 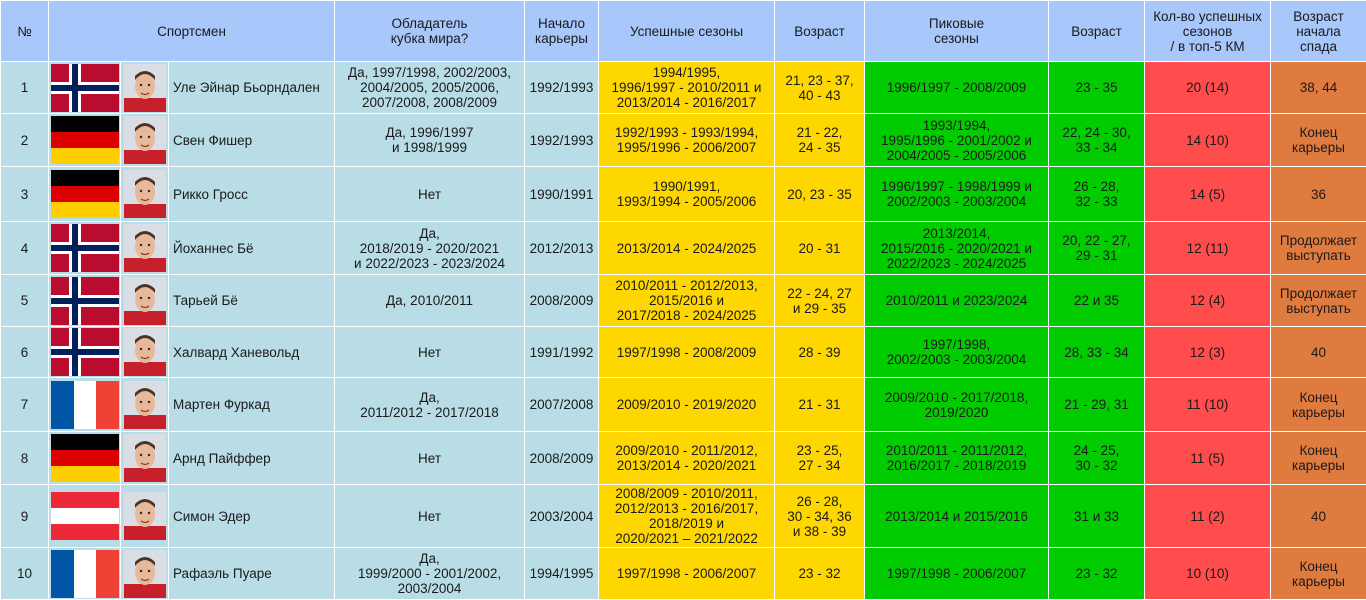 What do you see at coordinates (25, 352) in the screenshot?
I see `row-num: 6` at bounding box center [25, 352].